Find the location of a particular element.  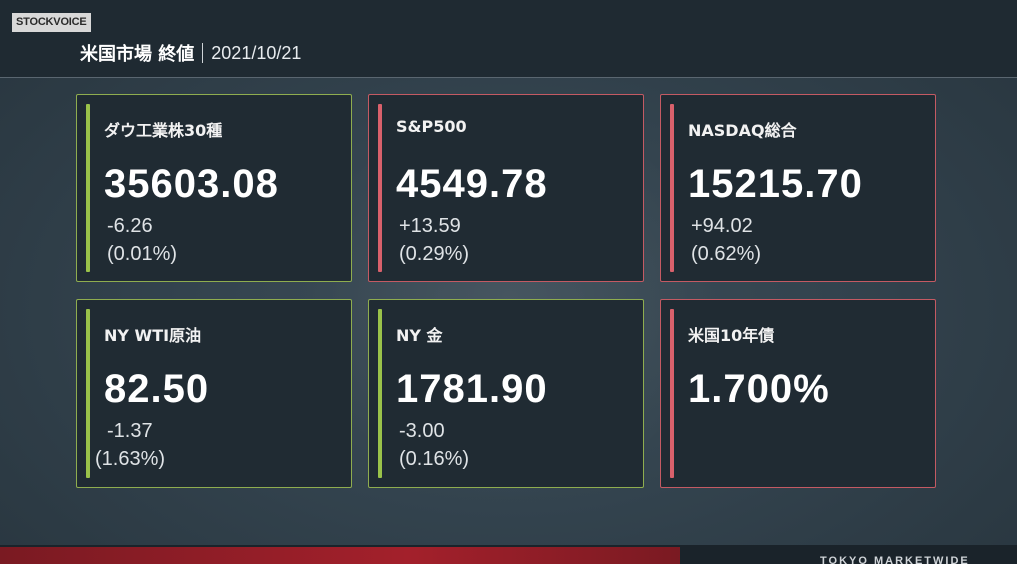

market-card-gold: NY 金 1781.90 -3.00 (0.16%) is located at coordinates (506, 393).